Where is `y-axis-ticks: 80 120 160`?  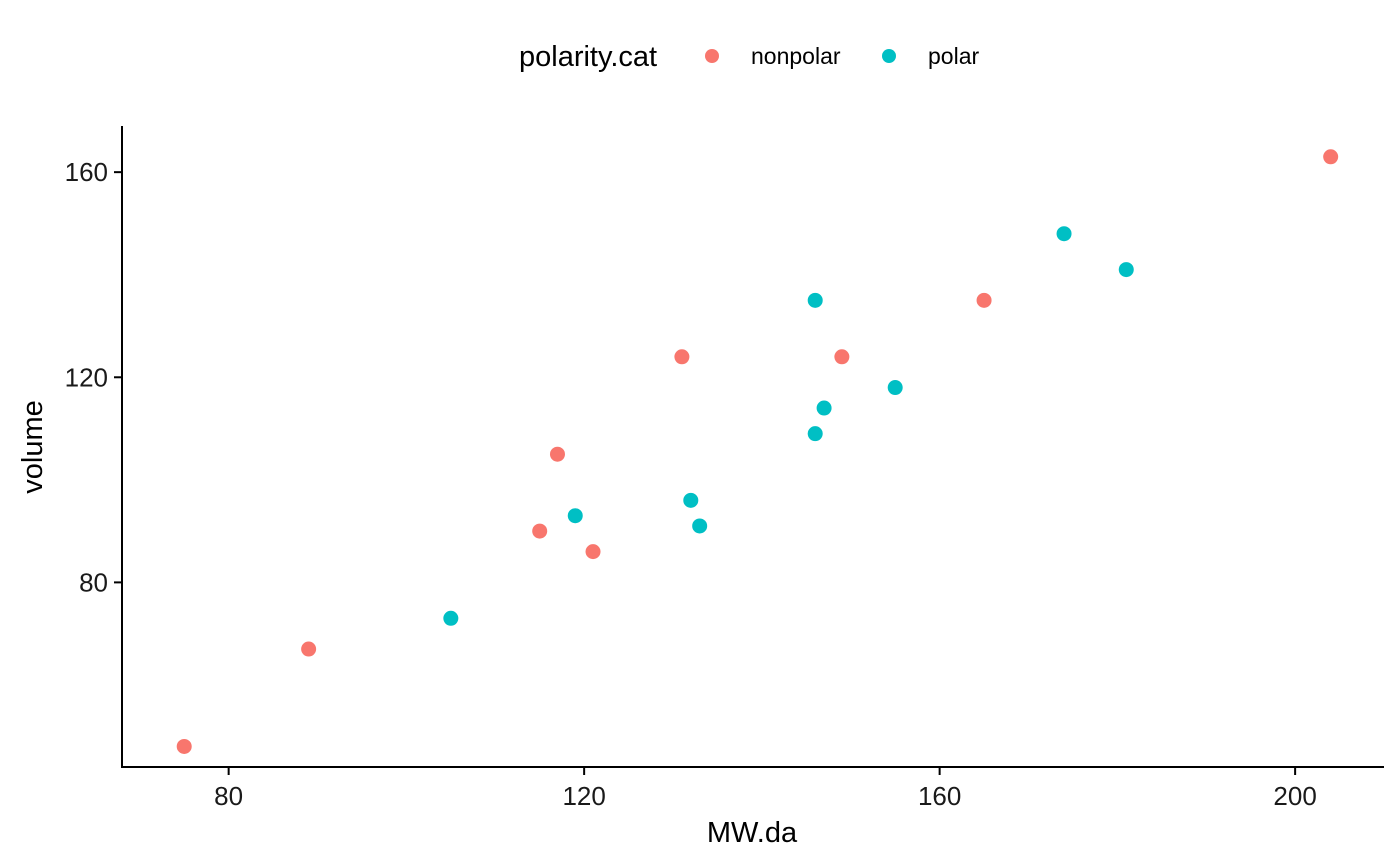
y-axis-ticks: 80 120 160 is located at coordinates (93, 377).